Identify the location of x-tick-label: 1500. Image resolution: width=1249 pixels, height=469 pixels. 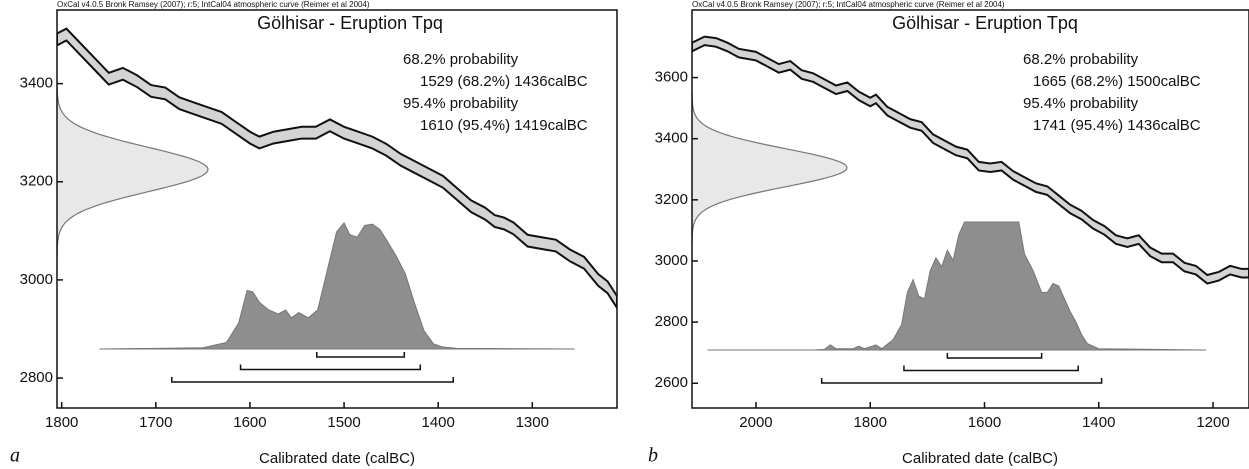
(343, 422).